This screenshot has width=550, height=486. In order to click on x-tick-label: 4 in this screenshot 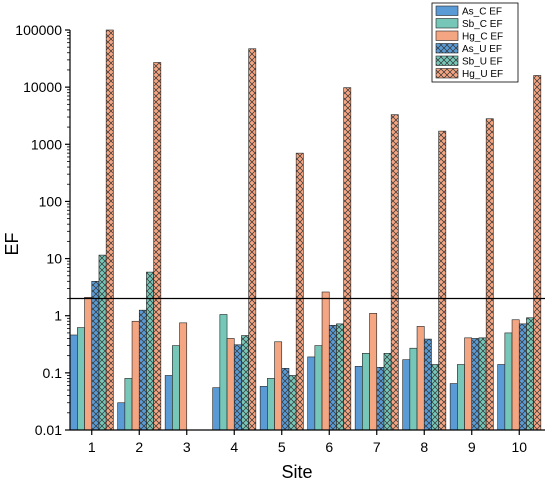, I will do `click(234, 447)`.